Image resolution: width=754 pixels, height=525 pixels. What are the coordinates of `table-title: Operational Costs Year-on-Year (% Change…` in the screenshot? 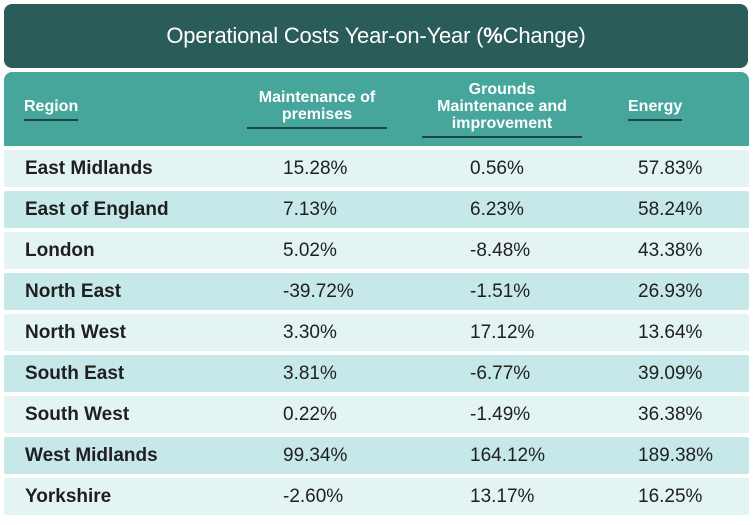 It's located at (376, 36).